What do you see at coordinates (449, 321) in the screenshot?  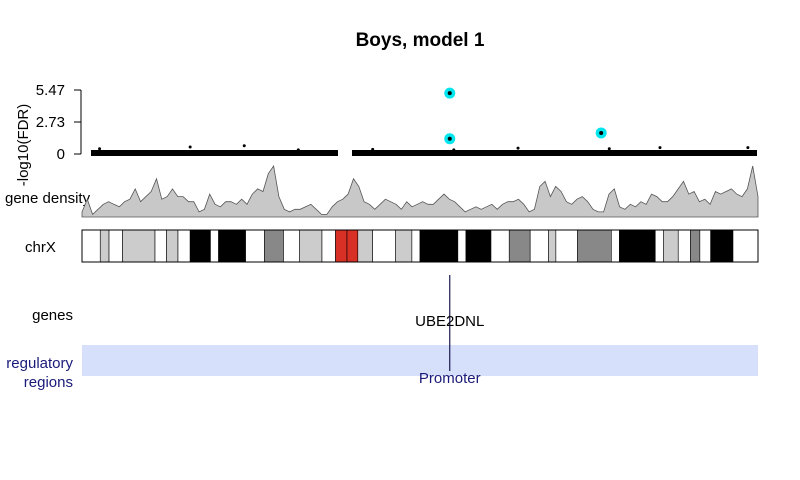 I see `gene-label: UBE2DNL` at bounding box center [449, 321].